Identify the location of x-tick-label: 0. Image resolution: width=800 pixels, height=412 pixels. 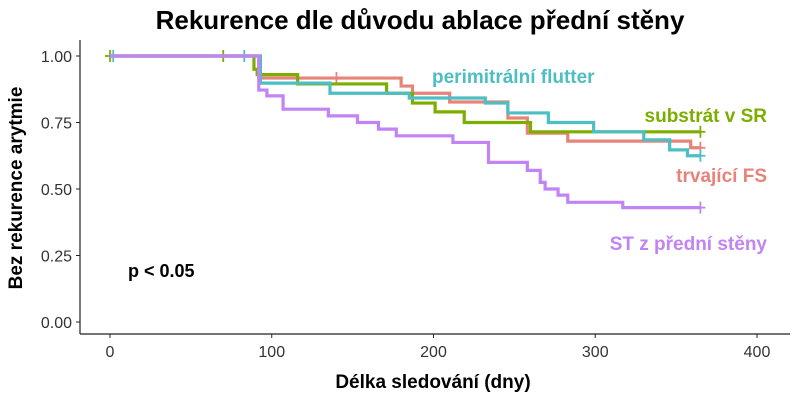
(110, 352).